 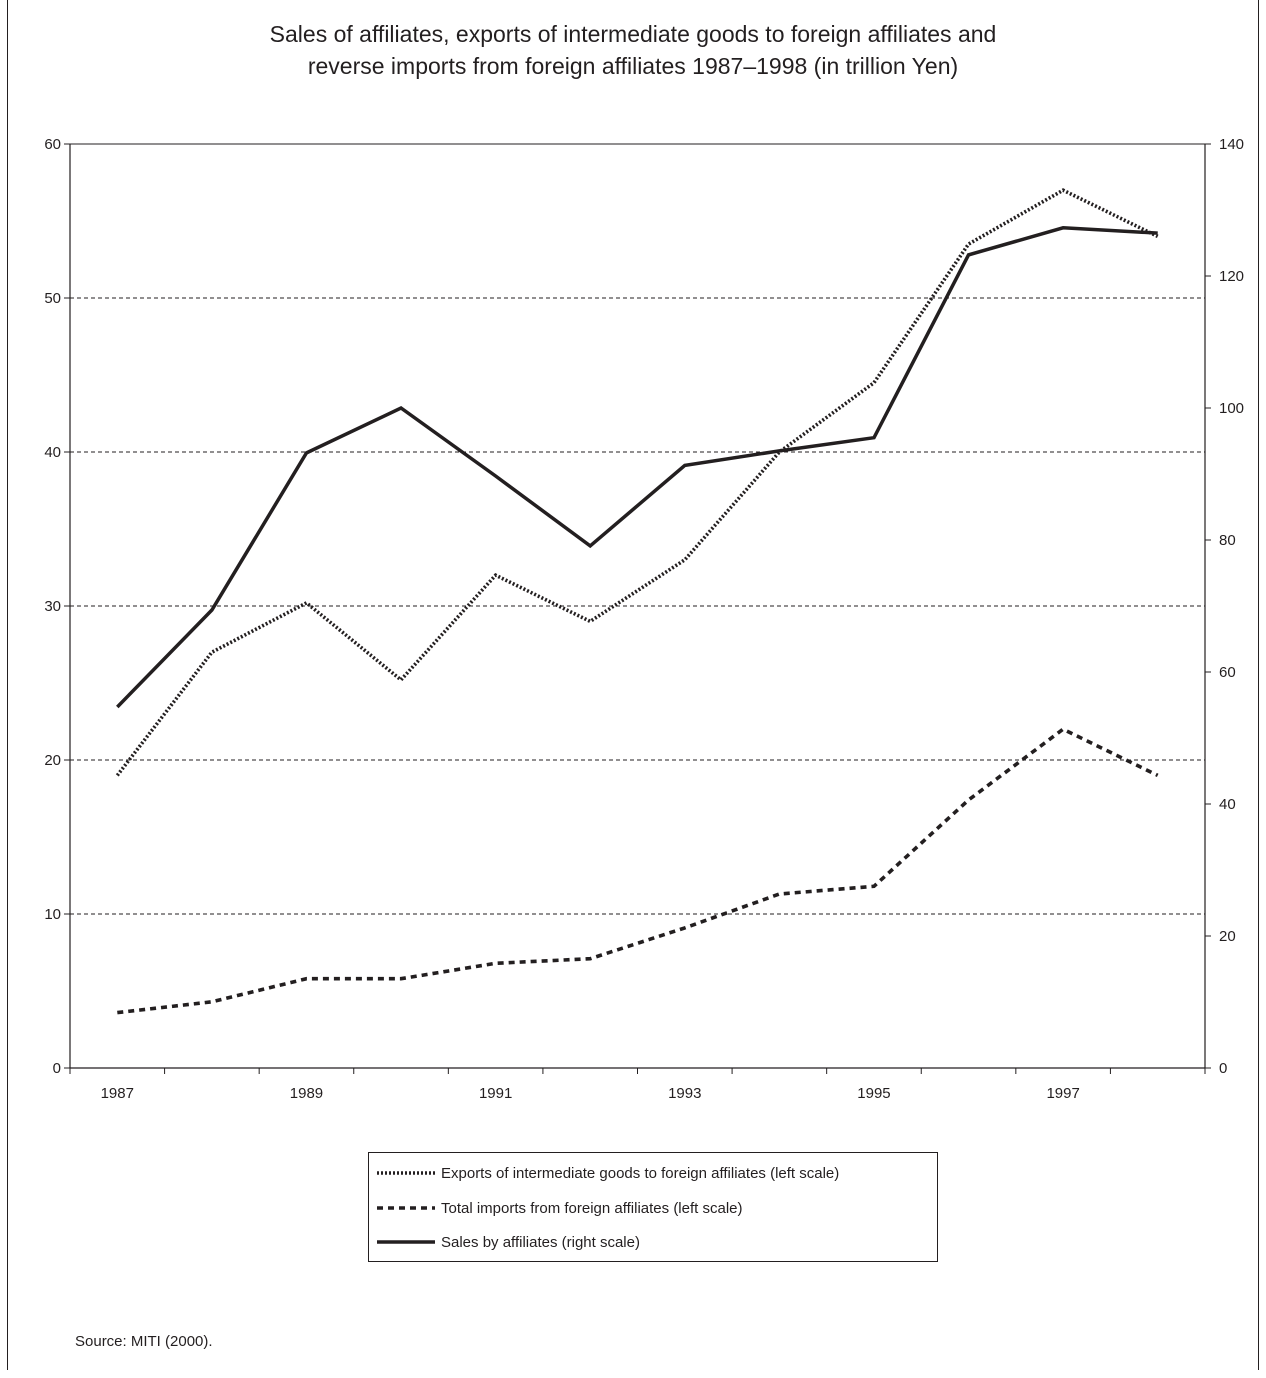 I want to click on right-tick-label: 120, so click(x=1231, y=276).